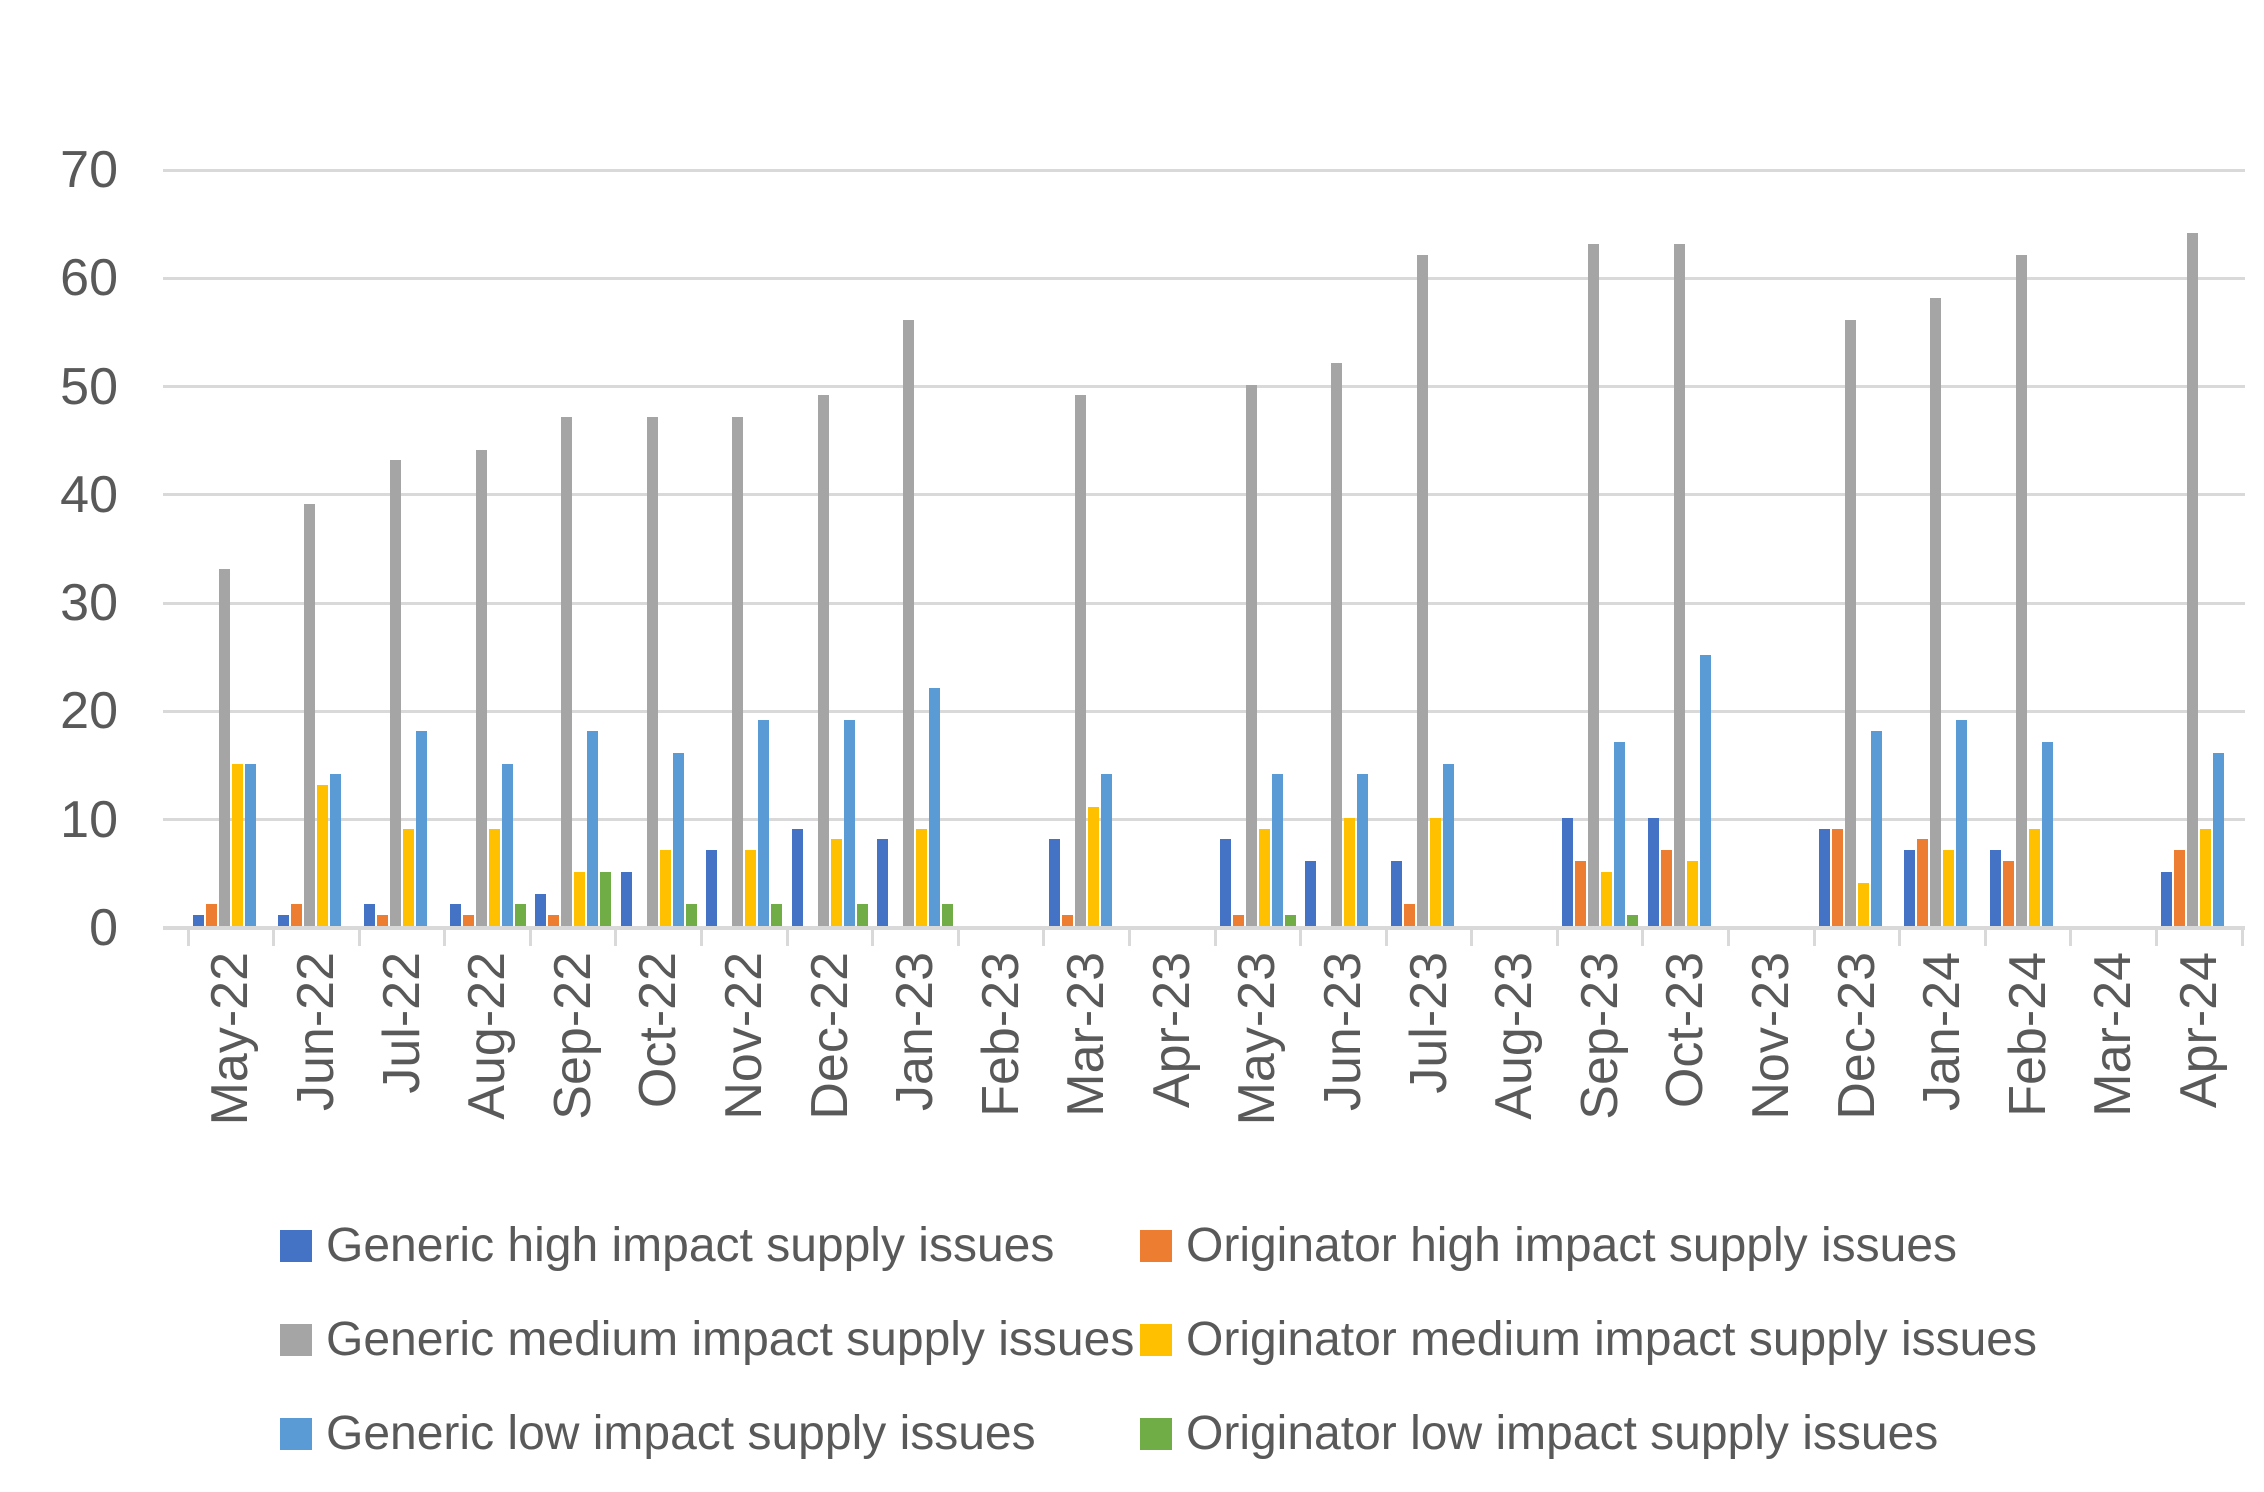 This screenshot has height=1492, width=2264. What do you see at coordinates (89, 494) in the screenshot?
I see `y-axis-tick-label: 40` at bounding box center [89, 494].